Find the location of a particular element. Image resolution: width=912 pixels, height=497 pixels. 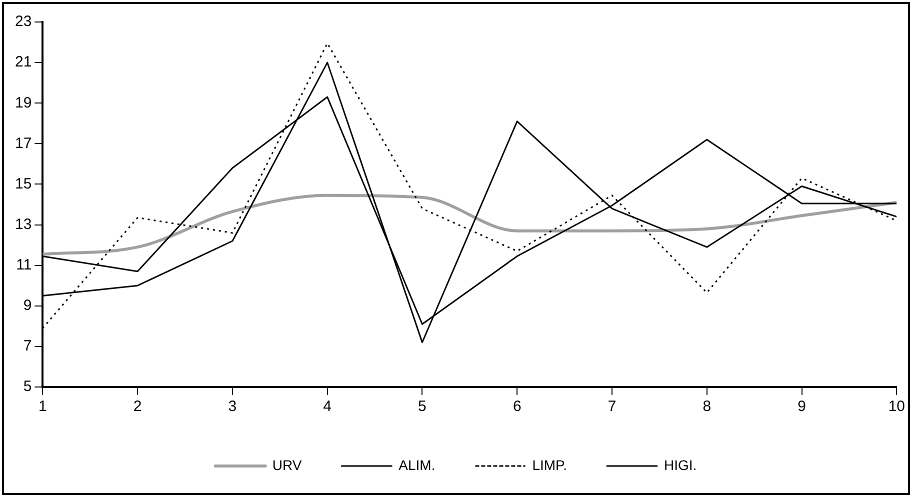

y-tick-label: 23 is located at coordinates (23, 21).